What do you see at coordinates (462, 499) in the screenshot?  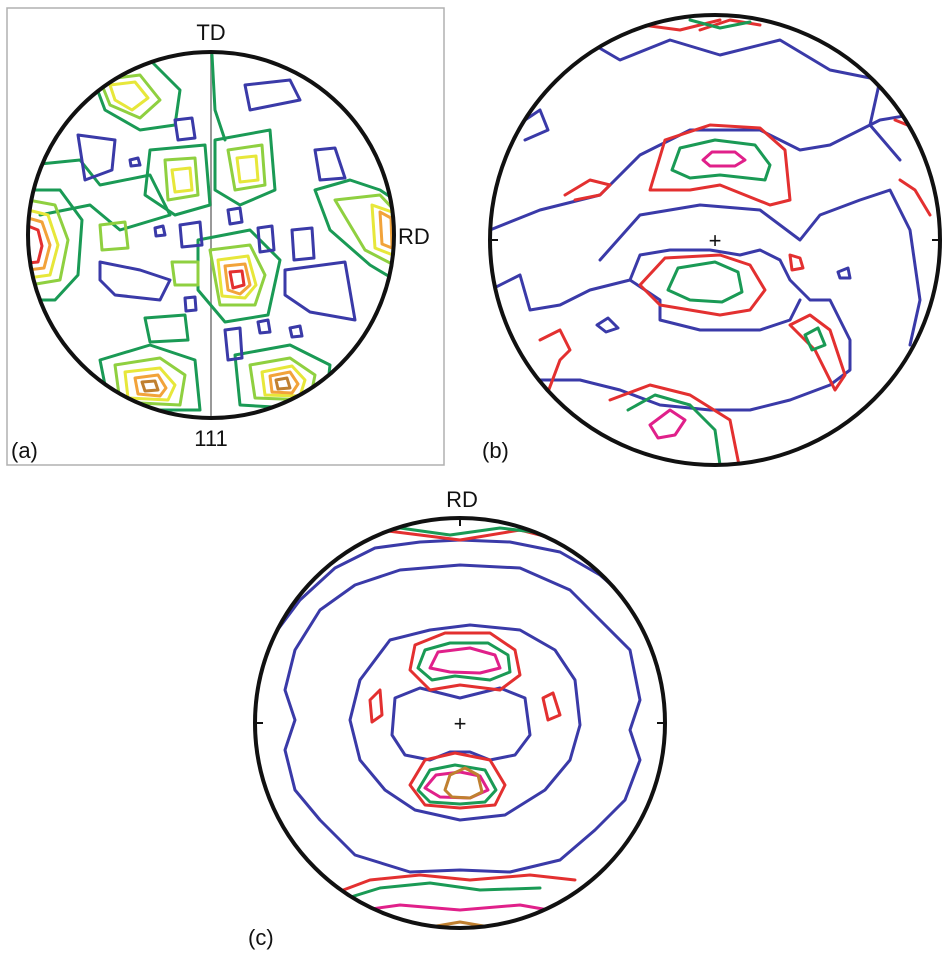 I see `panel-c-top-label: RD` at bounding box center [462, 499].